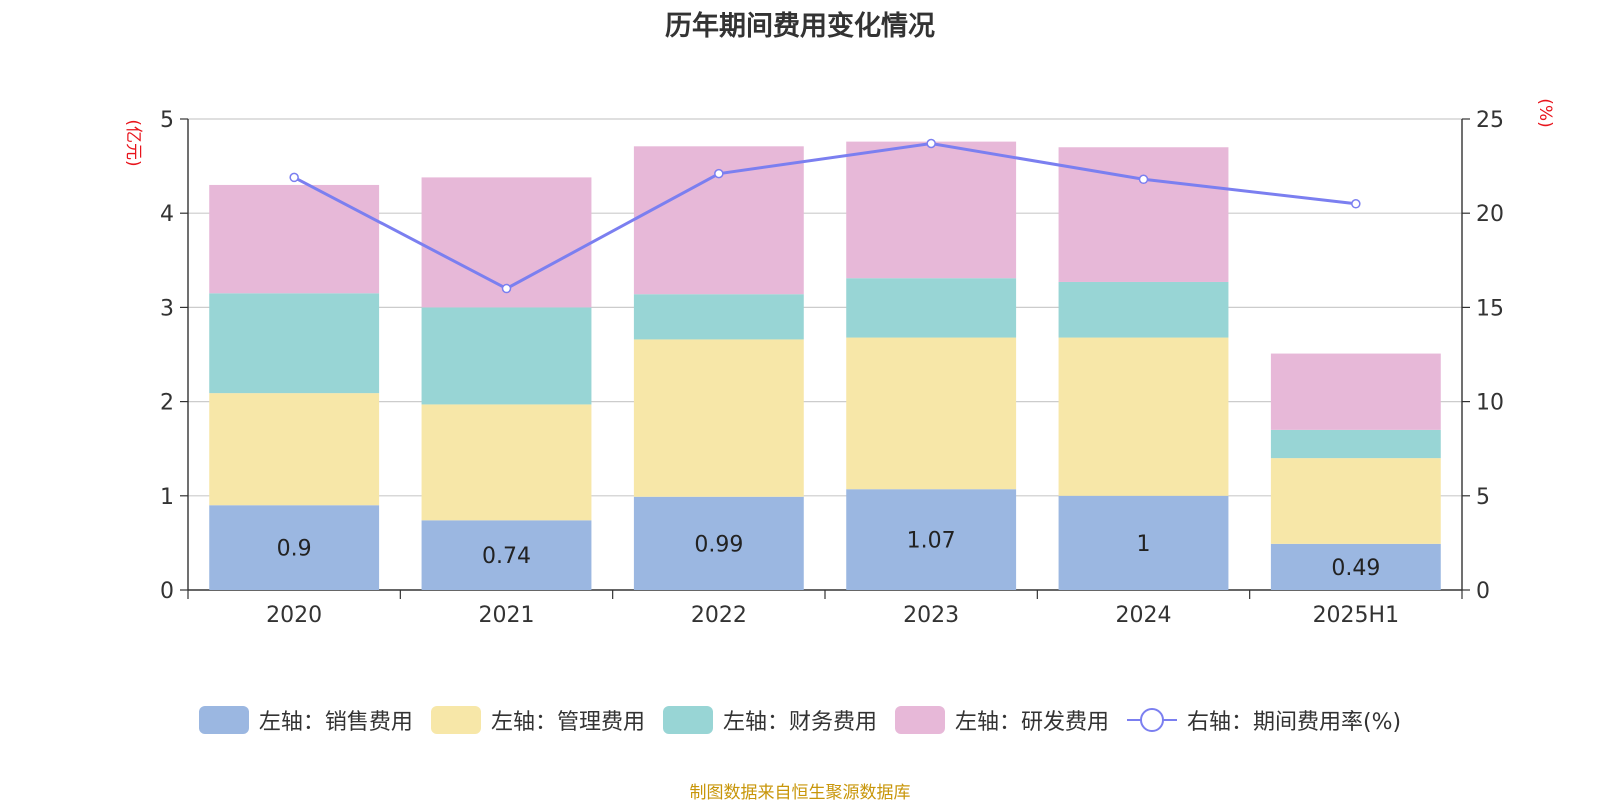 This screenshot has height=803, width=1600. What do you see at coordinates (1294, 722) in the screenshot?
I see `legend-label: 右轴：期间费用率(%)` at bounding box center [1294, 722].